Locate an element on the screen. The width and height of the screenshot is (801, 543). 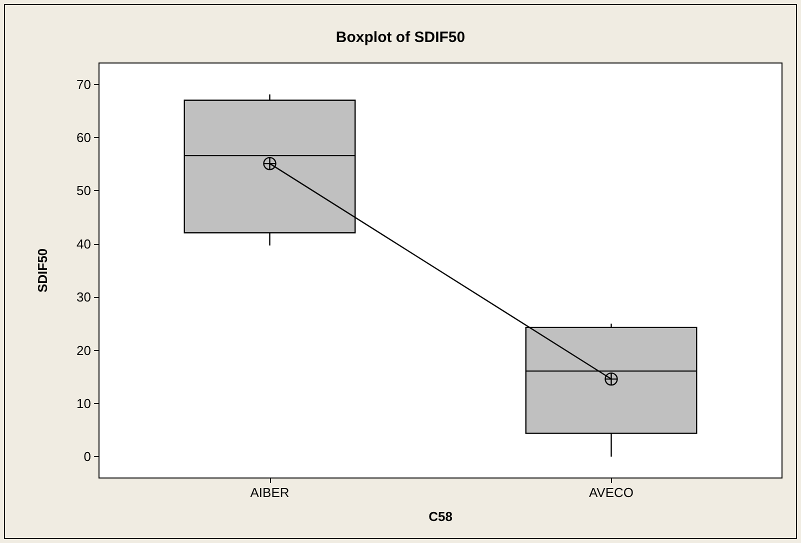
y-tick-label: 50 is located at coordinates (83, 190).